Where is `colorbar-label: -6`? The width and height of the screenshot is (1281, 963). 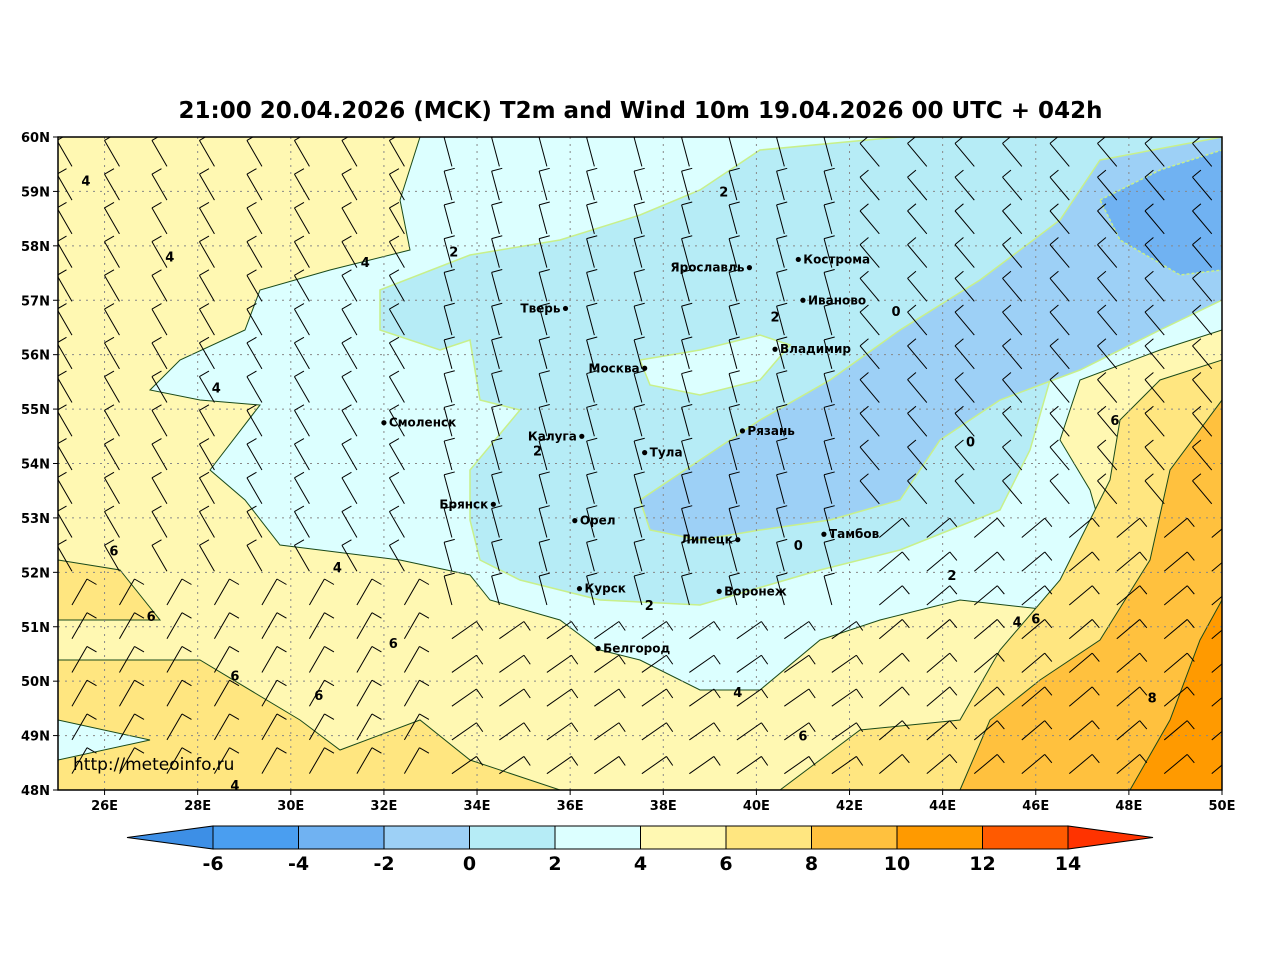 colorbar-label: -6 is located at coordinates (212, 864).